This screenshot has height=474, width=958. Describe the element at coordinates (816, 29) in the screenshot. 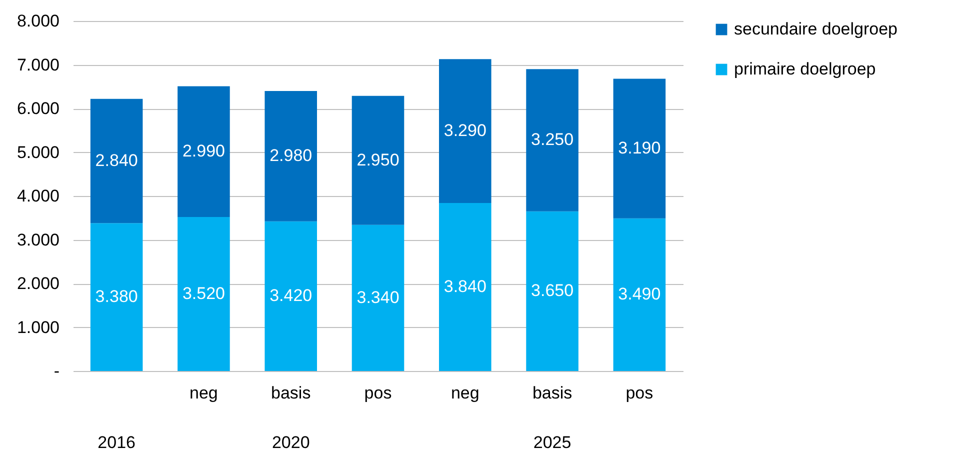

I see `legend-label: secundaire doelgroep` at that location.